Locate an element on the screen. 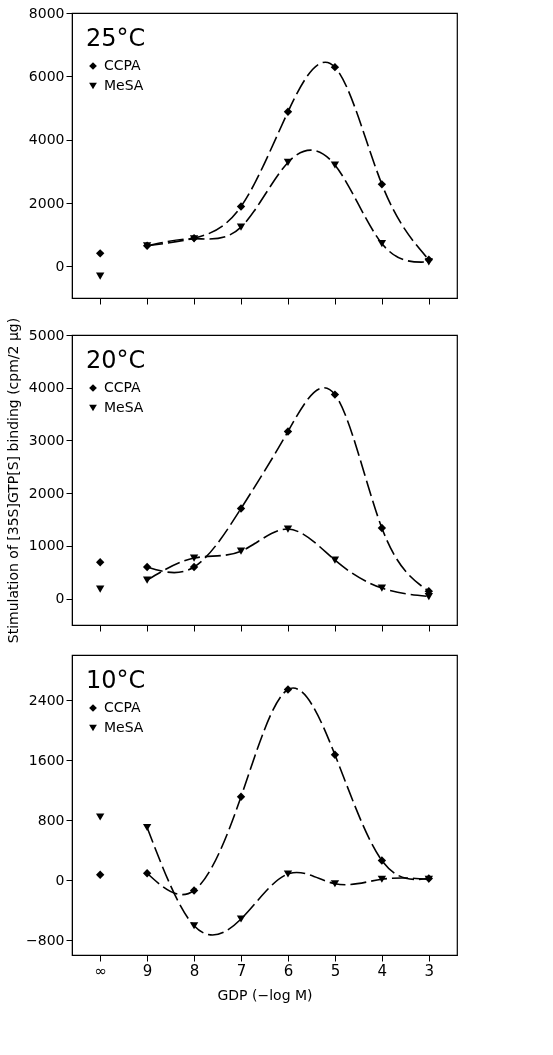  y-tick-label: 3000 is located at coordinates (46, 439).